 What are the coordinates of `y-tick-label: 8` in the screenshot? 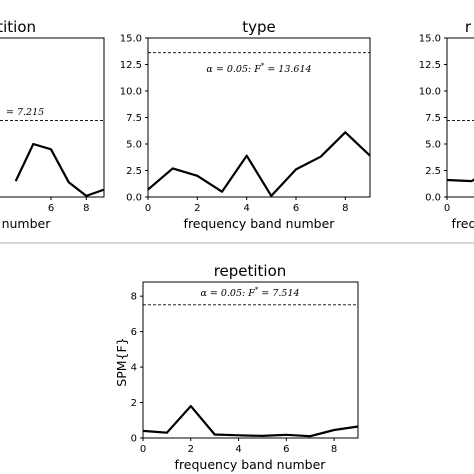 It's located at (134, 297).